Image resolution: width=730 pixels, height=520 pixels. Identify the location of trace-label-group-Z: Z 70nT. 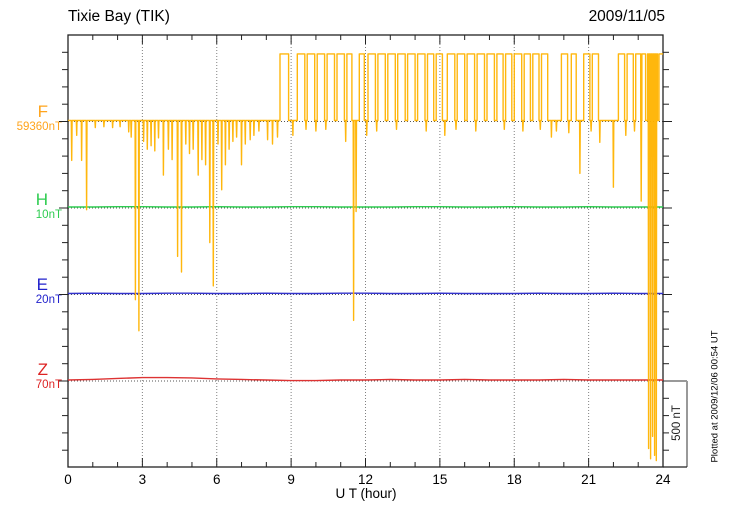
(31, 376).